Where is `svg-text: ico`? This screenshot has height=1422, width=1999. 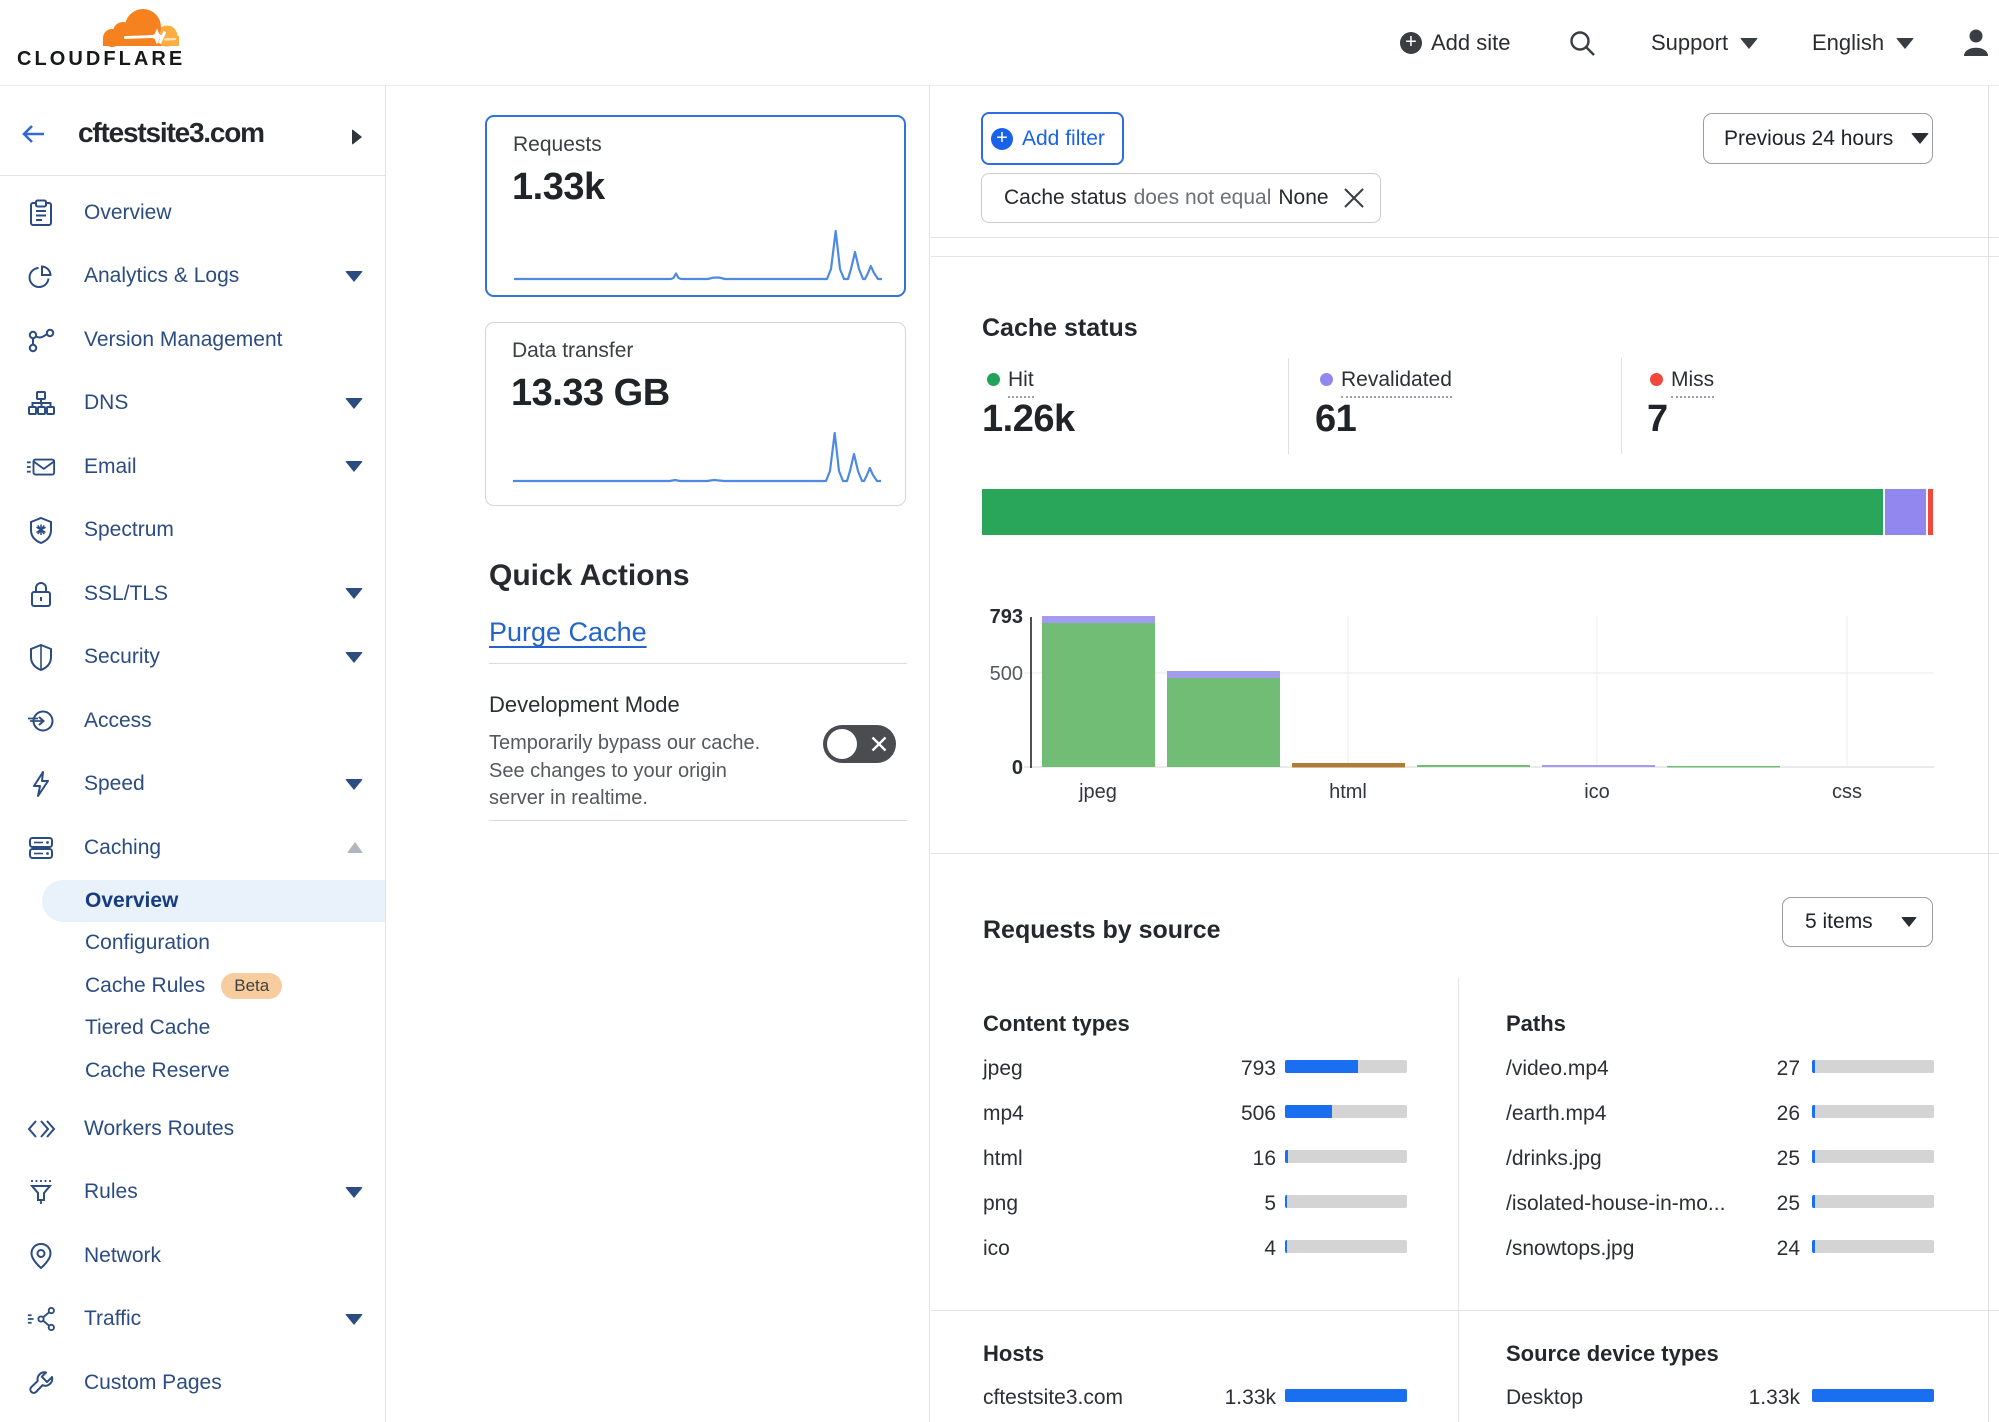 svg-text: ico is located at coordinates (1597, 792).